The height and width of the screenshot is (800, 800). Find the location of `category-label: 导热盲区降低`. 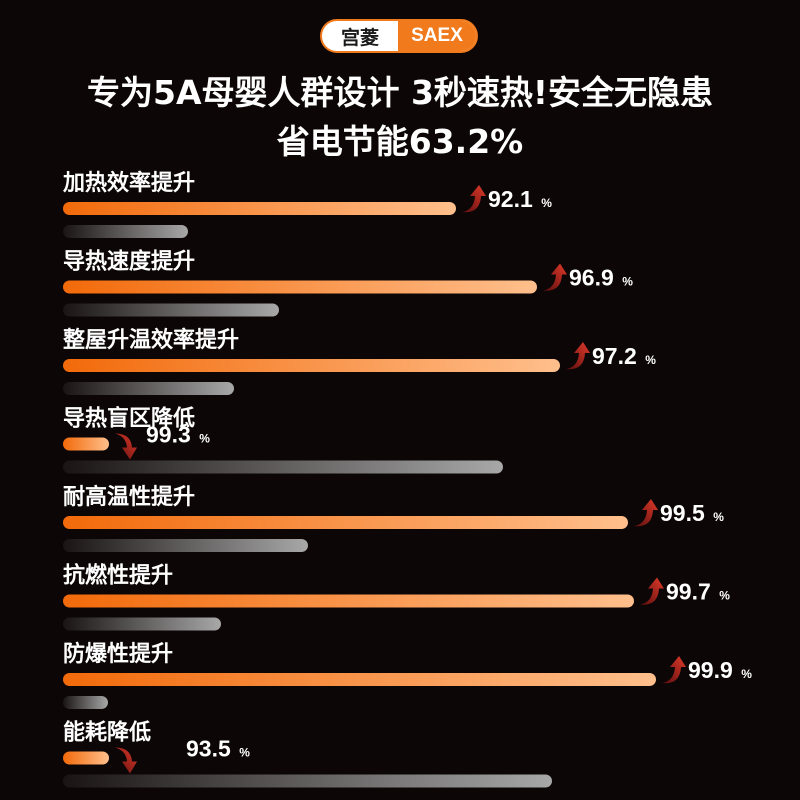

category-label: 导热盲区降低 is located at coordinates (129, 419).